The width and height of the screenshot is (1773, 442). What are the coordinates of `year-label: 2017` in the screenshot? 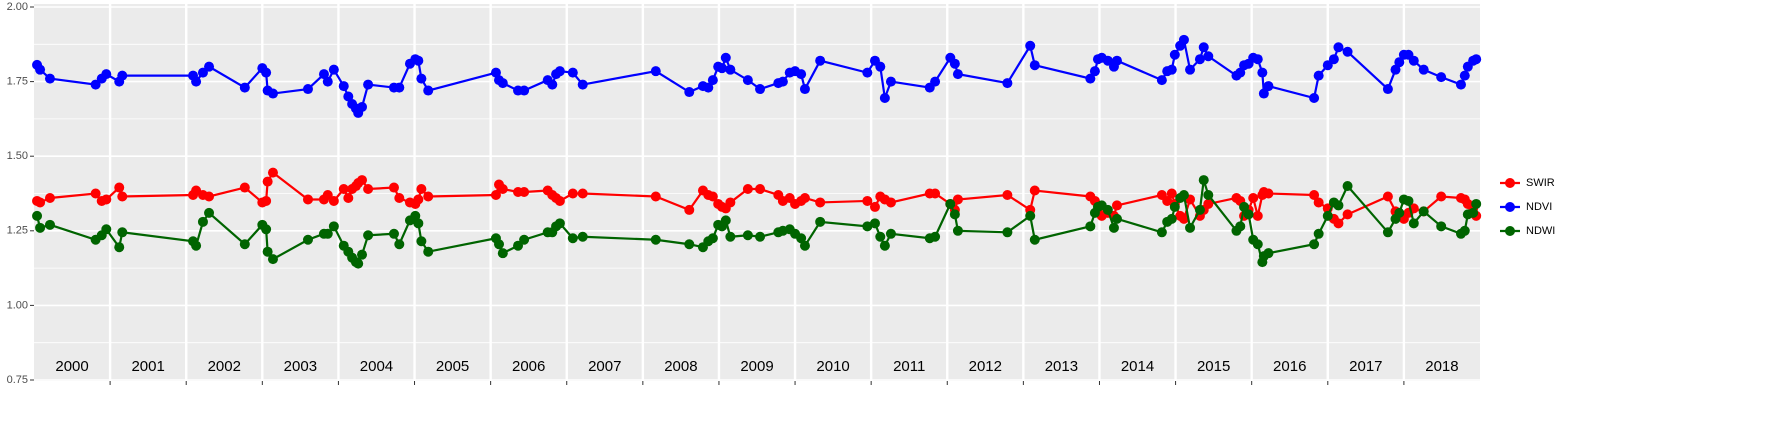 It's located at (1365, 366).